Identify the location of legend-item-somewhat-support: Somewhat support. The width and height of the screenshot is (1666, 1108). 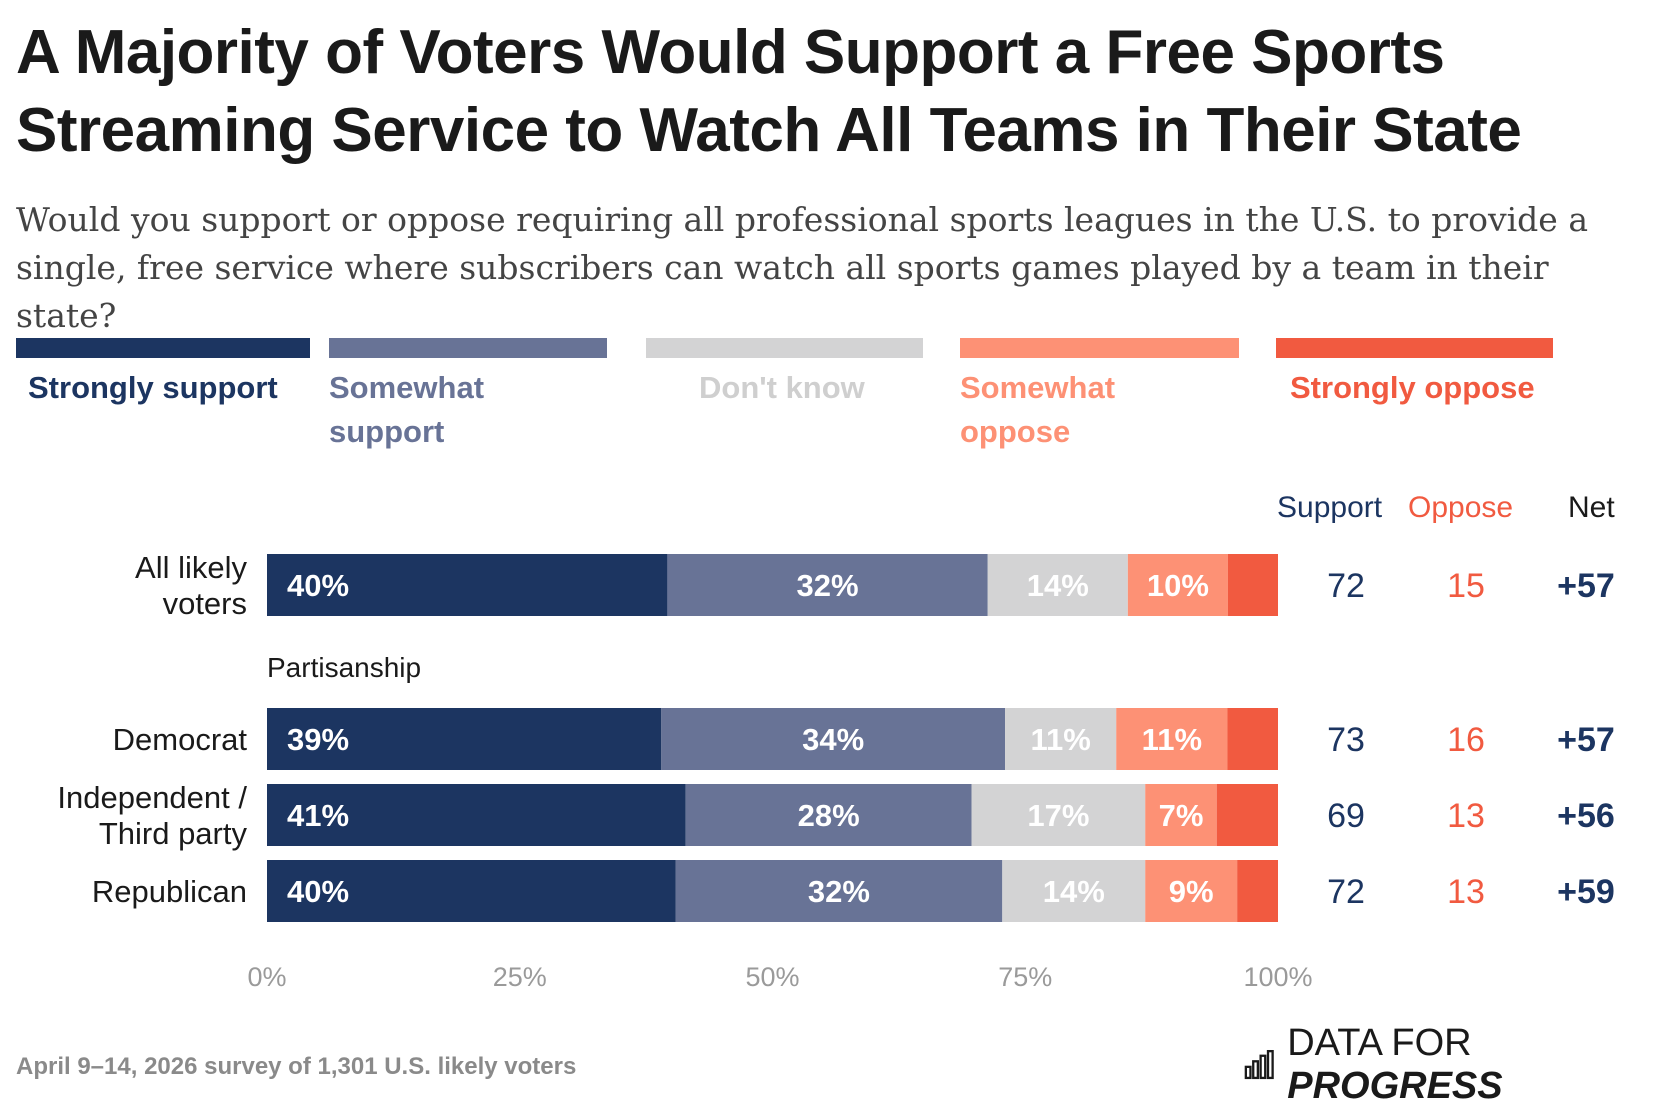
(468, 396).